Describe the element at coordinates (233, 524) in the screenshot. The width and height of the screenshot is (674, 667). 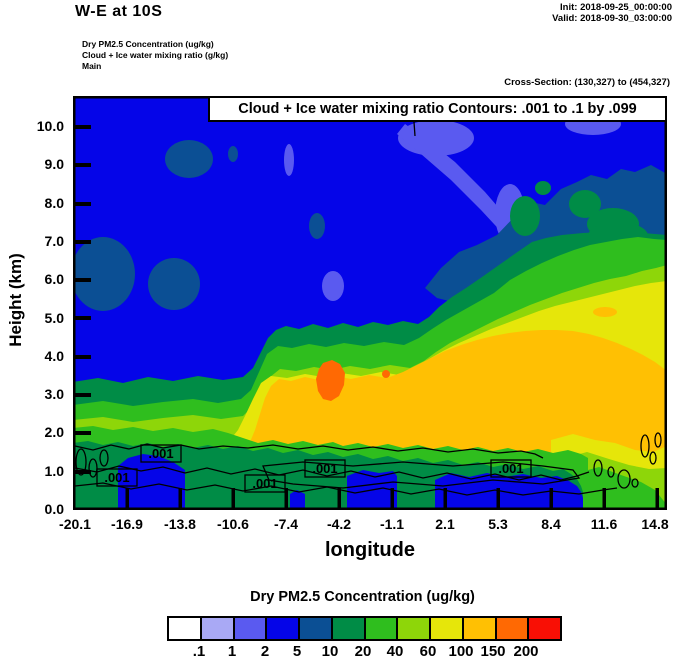
I see `x-tick-label: -10.6` at that location.